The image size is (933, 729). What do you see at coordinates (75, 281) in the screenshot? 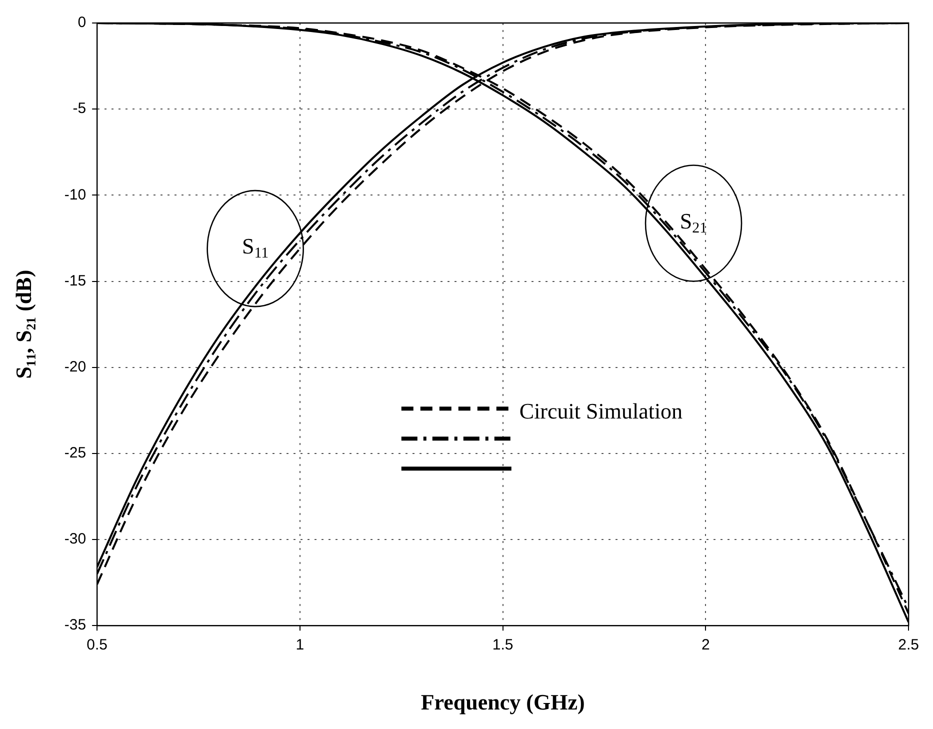
I see `y-tick-label: -15` at bounding box center [75, 281].